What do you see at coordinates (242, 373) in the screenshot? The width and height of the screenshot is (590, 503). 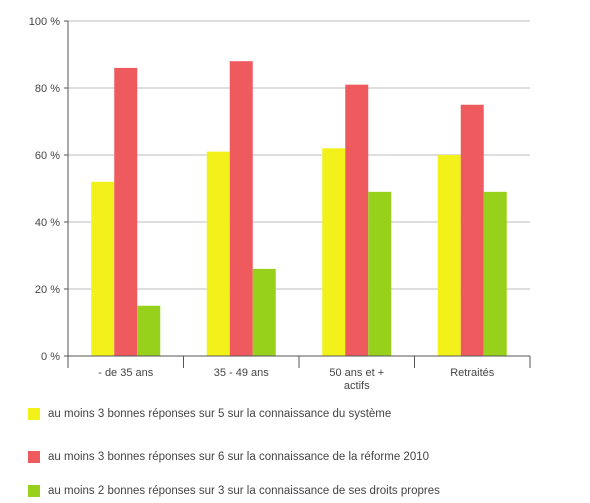 I see `x-tick-label: 35 - 49 ans` at bounding box center [242, 373].